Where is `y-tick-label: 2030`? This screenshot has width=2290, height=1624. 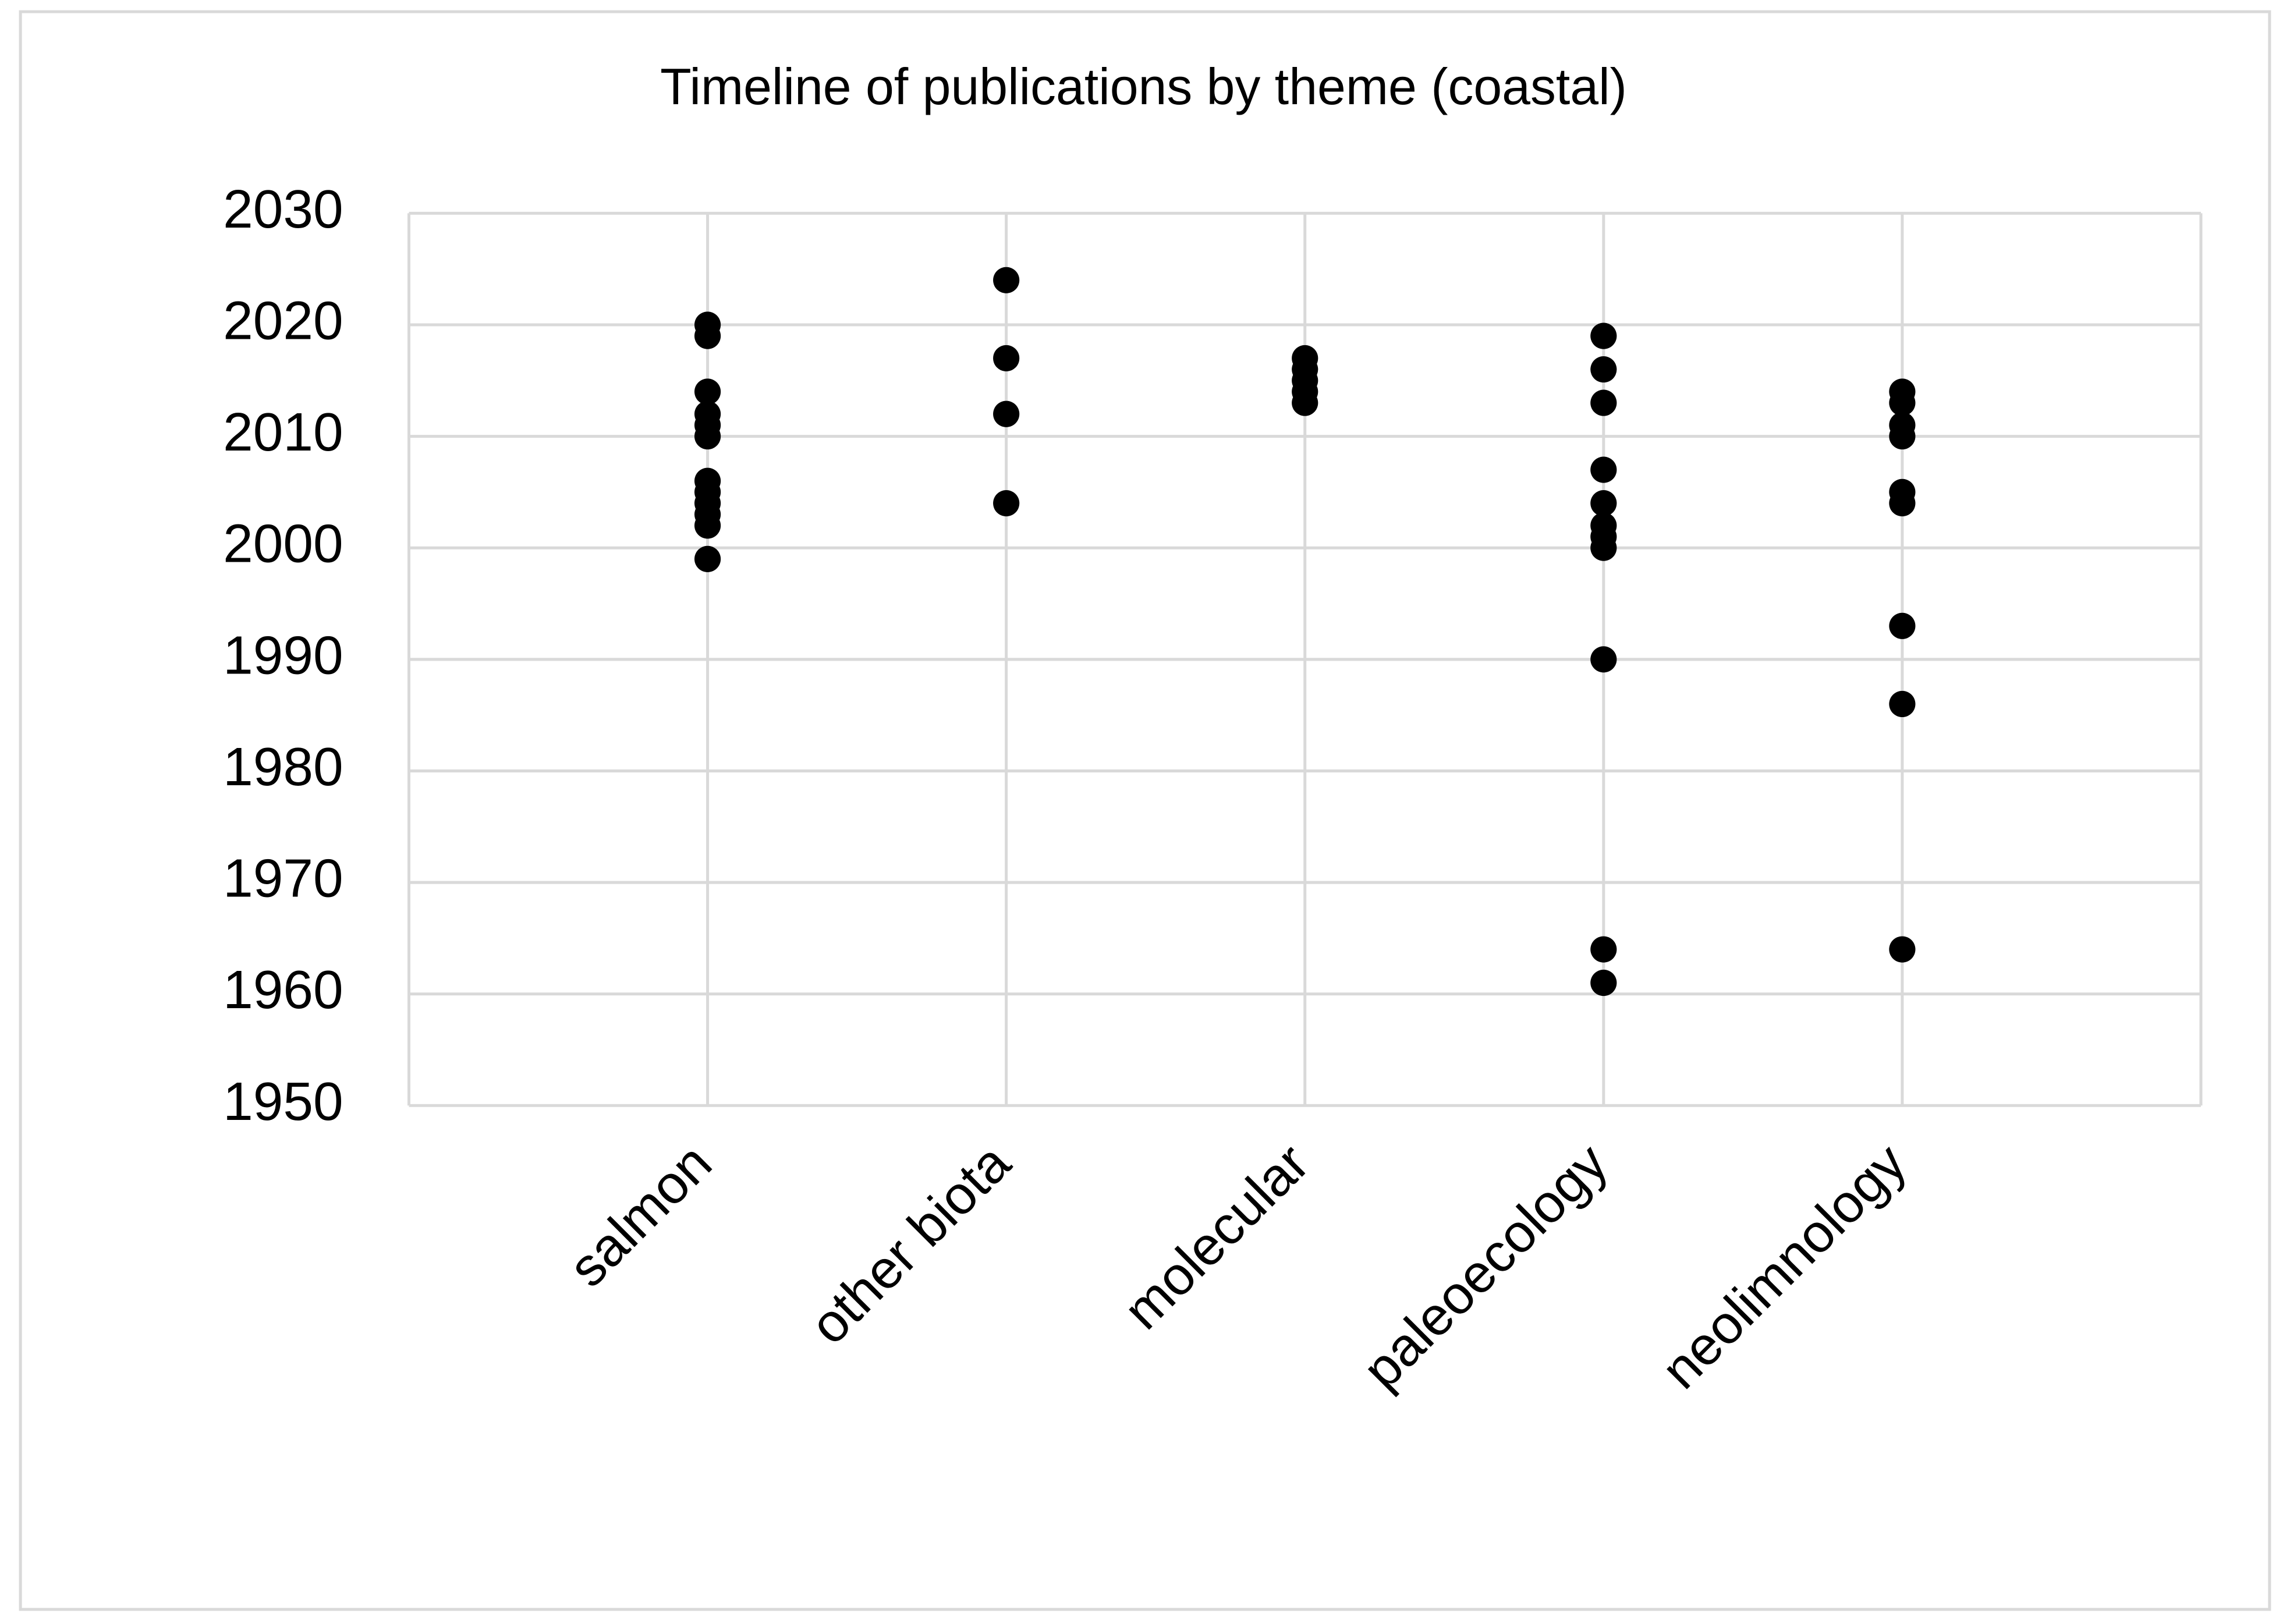 y-tick-label: 2030 is located at coordinates (283, 209).